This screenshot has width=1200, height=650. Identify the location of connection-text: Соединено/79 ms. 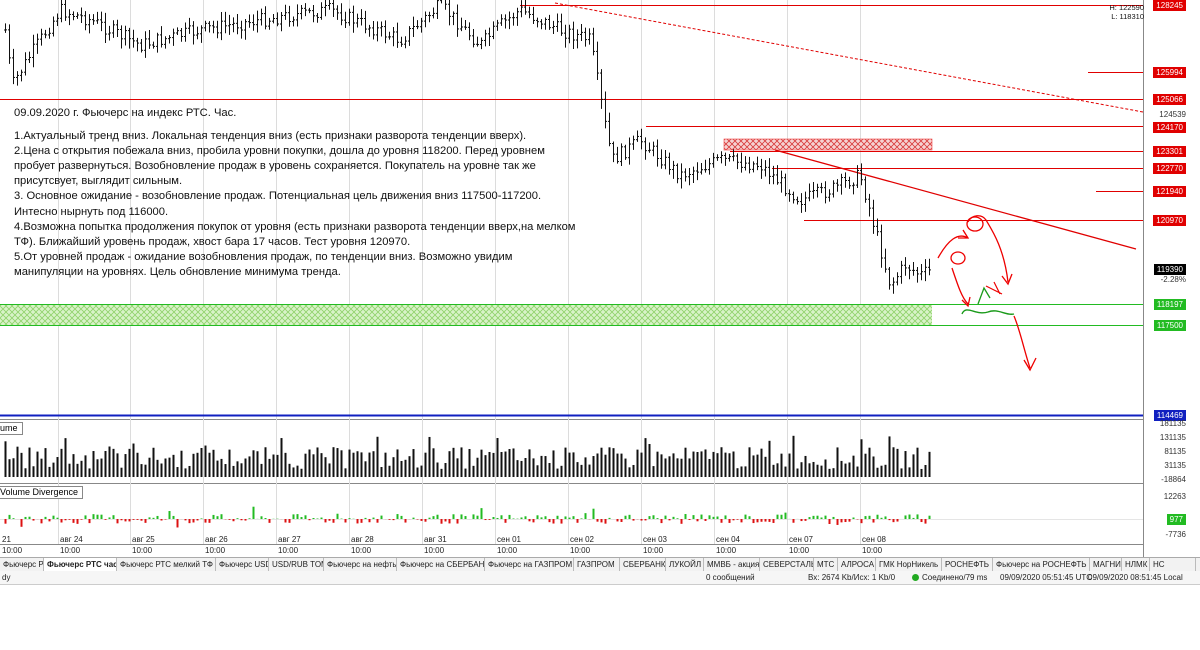
(955, 577).